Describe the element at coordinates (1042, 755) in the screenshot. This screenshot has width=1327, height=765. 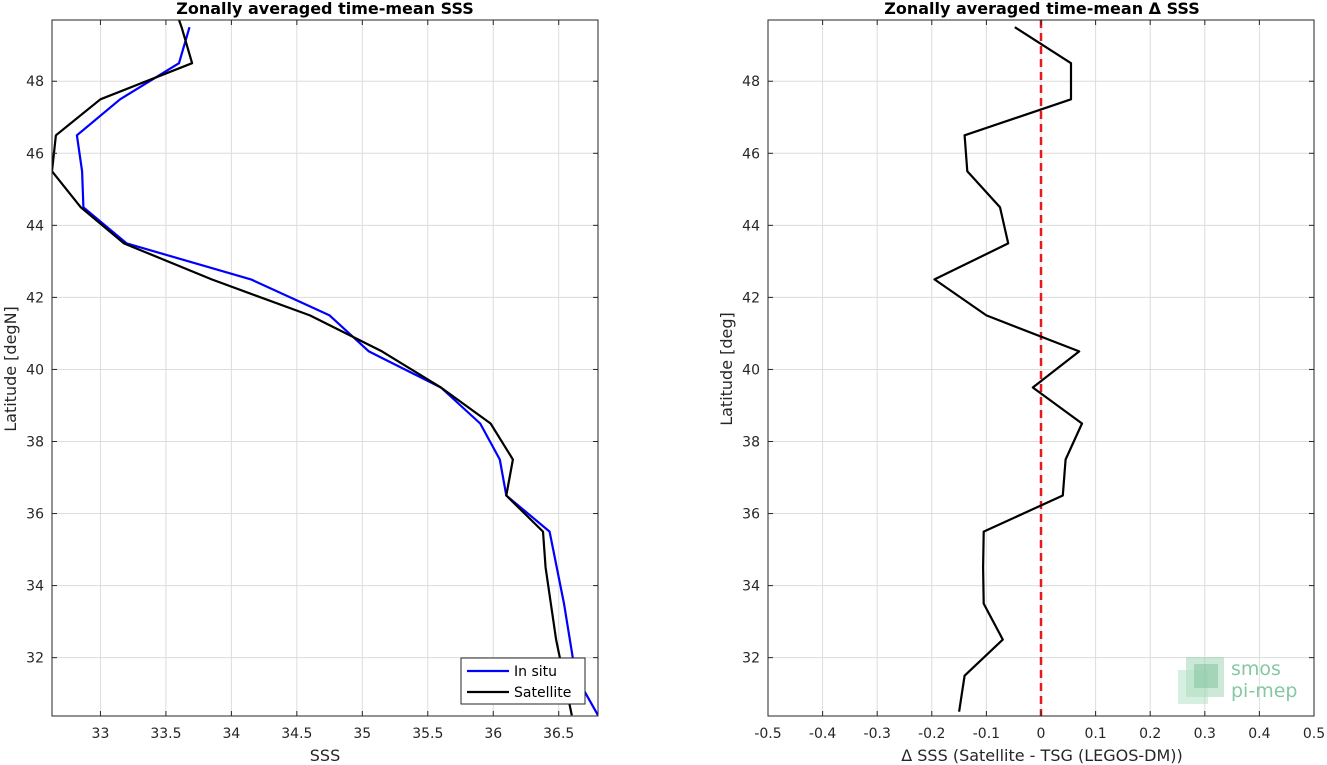
I see `right-x-axis-label: Δ SSS (Satellite - TSG (LEGOS-DM))` at that location.